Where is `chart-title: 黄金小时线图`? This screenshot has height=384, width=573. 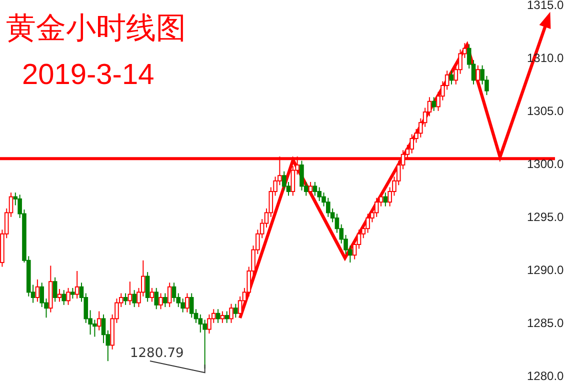
chart-title: 黄金小时线图 is located at coordinates (96, 28).